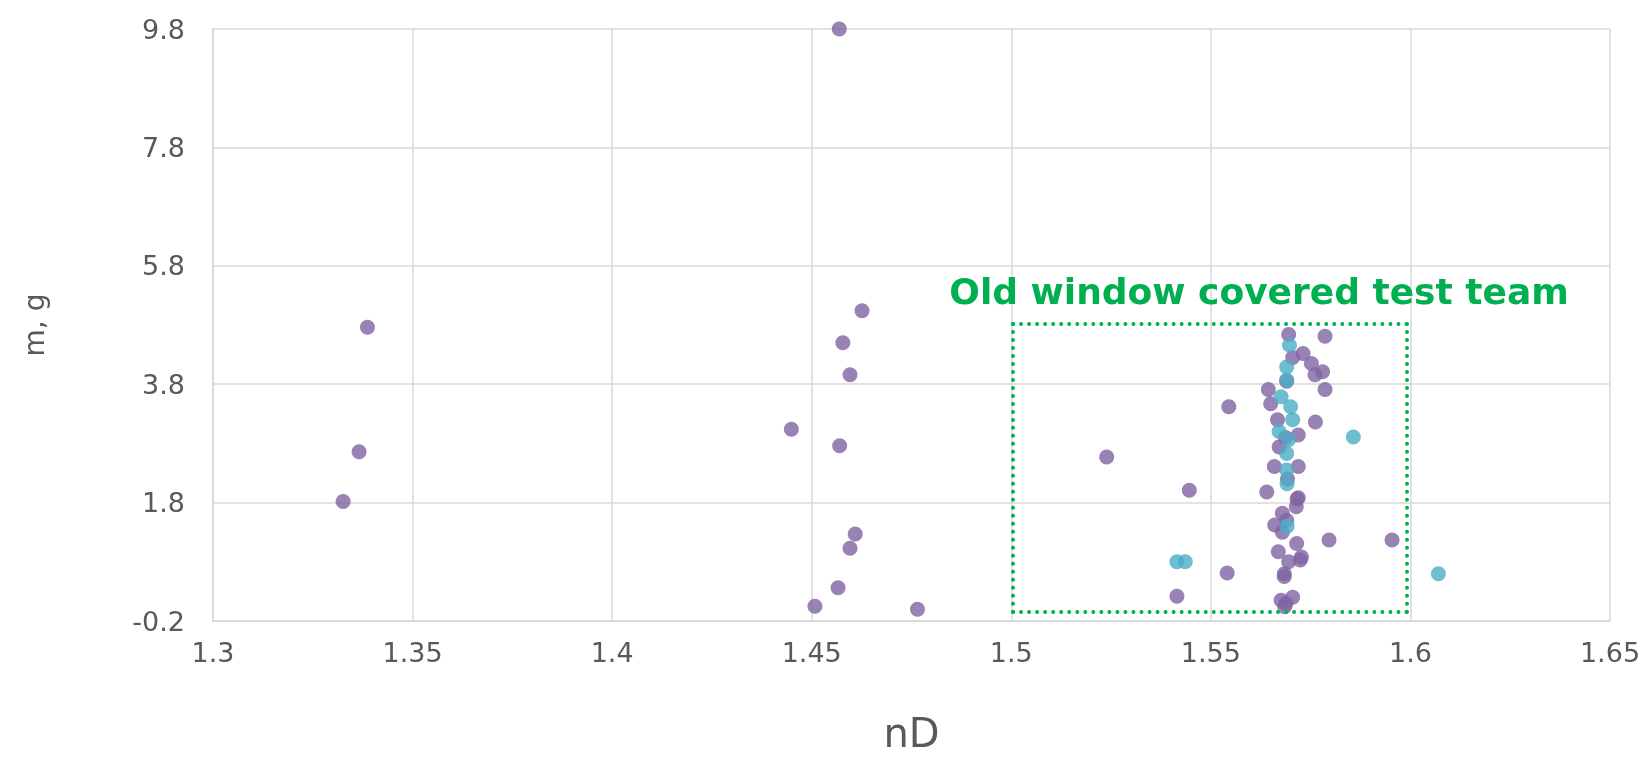 This screenshot has height=768, width=1649. What do you see at coordinates (1210, 652) in the screenshot?
I see `x-tick-label: 1.55` at bounding box center [1210, 652].